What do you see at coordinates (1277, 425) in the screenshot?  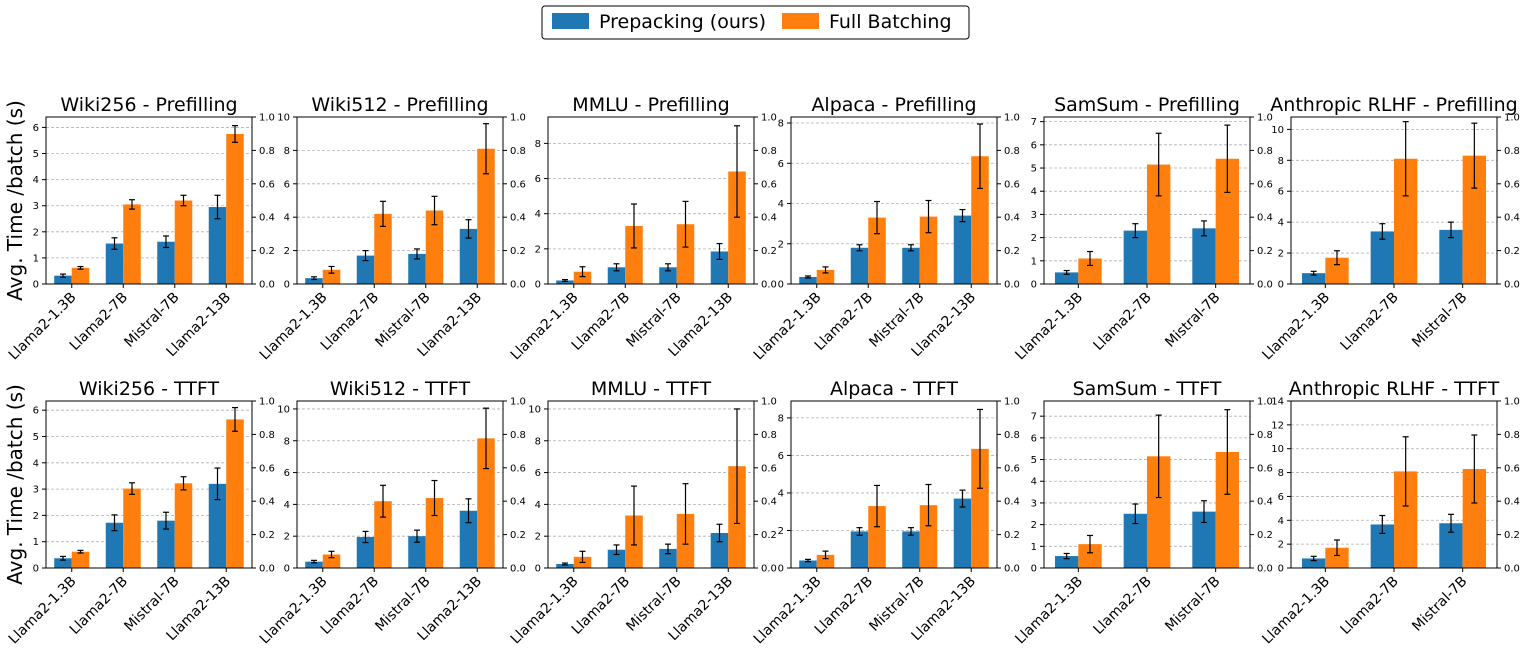 I see `y-tick-label: 12` at bounding box center [1277, 425].